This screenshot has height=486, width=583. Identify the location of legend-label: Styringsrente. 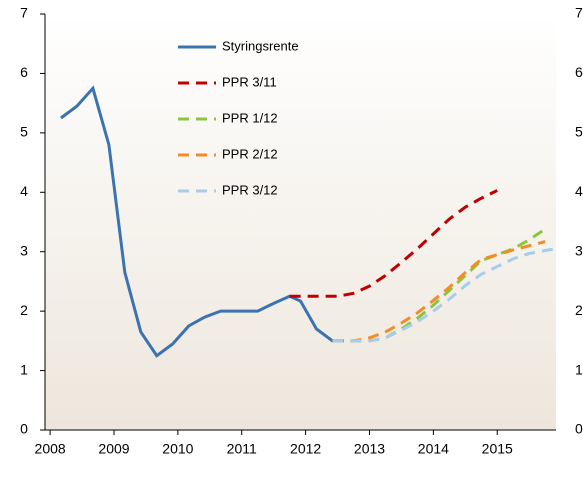
(260, 45).